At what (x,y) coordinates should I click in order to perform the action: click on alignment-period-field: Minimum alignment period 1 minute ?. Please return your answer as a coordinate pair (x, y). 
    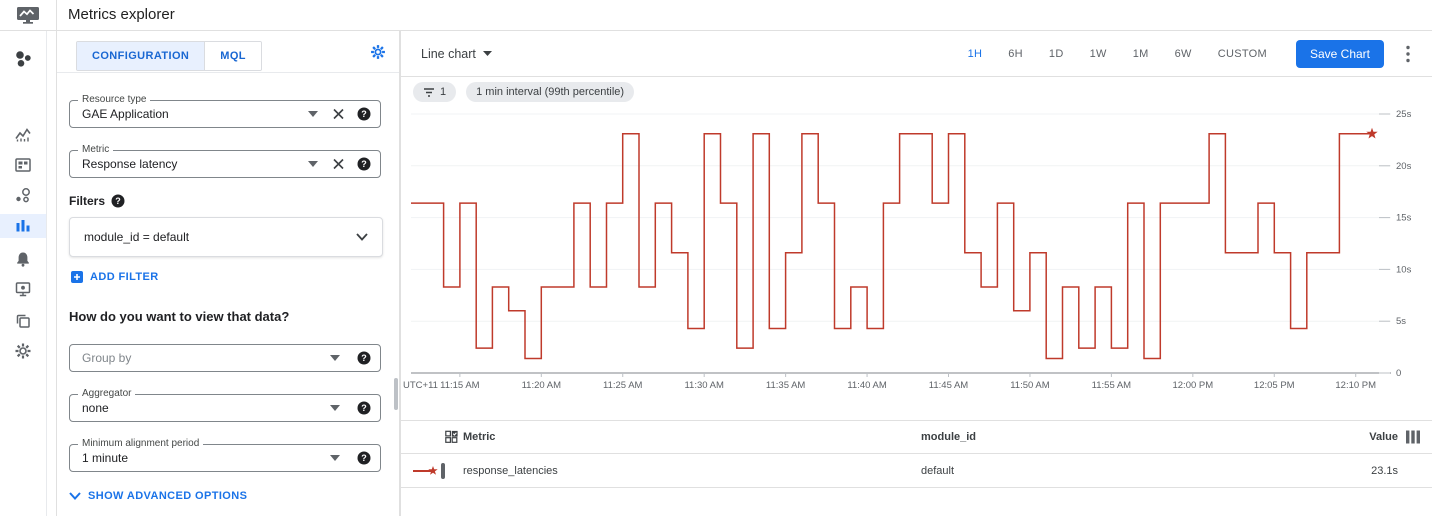
    Looking at the image, I should click on (225, 455).